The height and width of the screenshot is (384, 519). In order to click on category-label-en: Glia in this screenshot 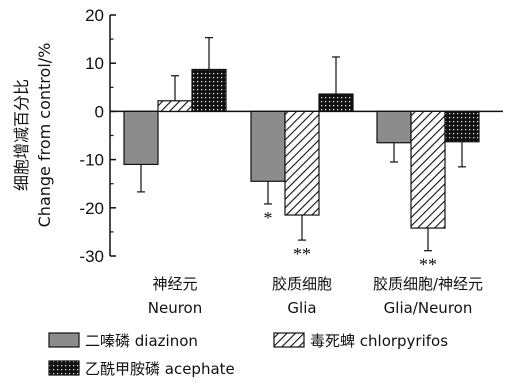, I will do `click(301, 308)`.